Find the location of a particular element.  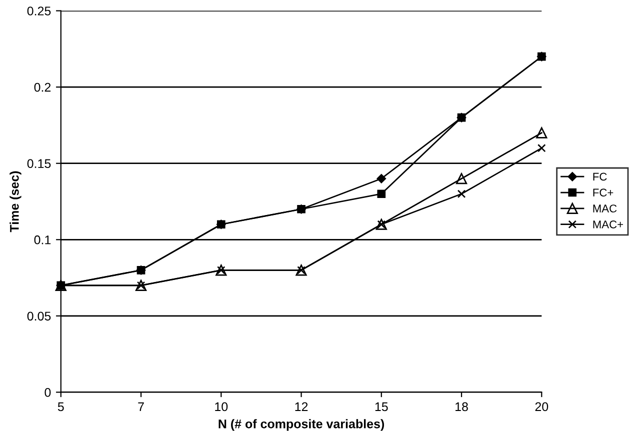

y-tick-label: 0.05 is located at coordinates (39, 316).